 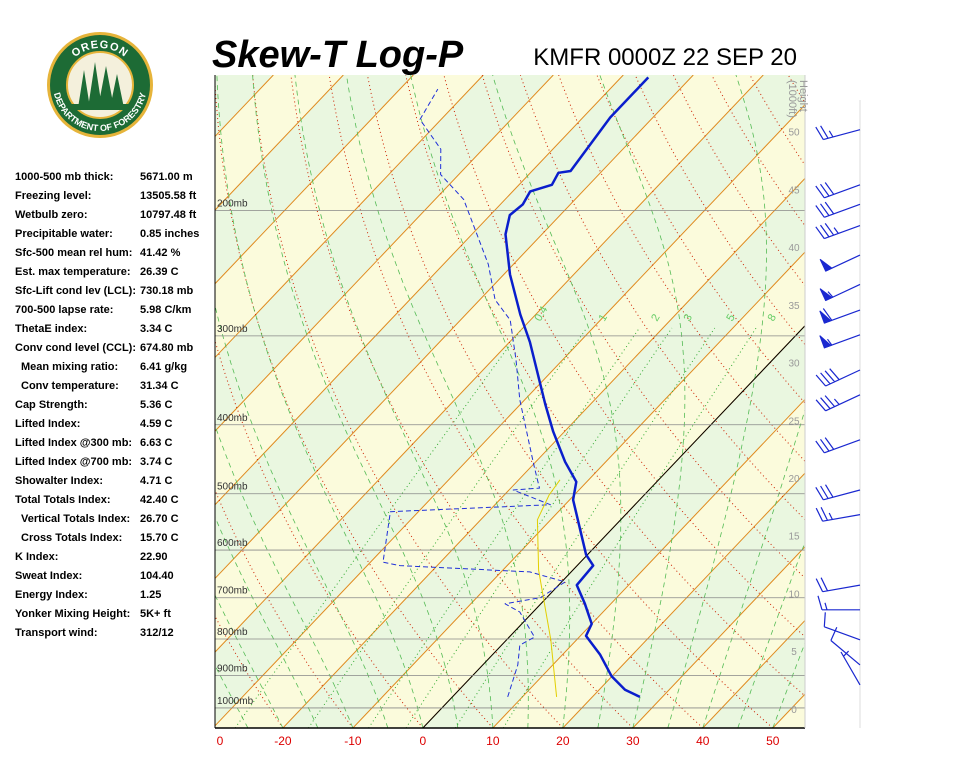 What do you see at coordinates (59, 481) in the screenshot?
I see `index-label: Showalter Index:` at bounding box center [59, 481].